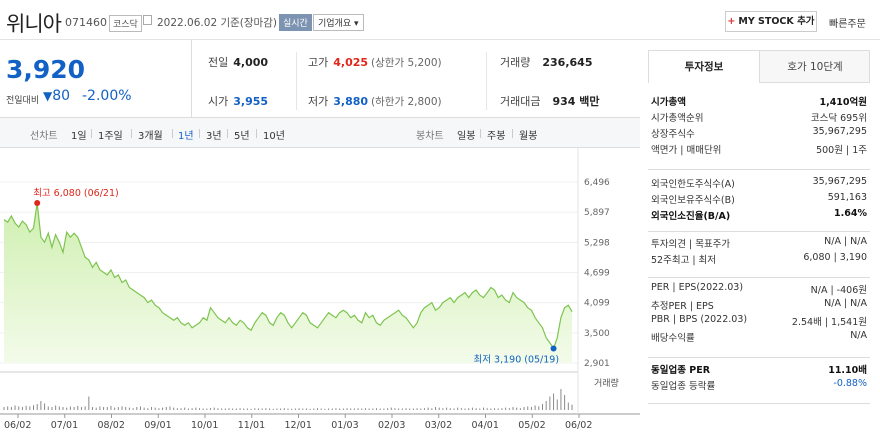 Image resolution: width=880 pixels, height=444 pixels. Describe the element at coordinates (597, 183) in the screenshot. I see `y-tick-label: 6,496` at that location.